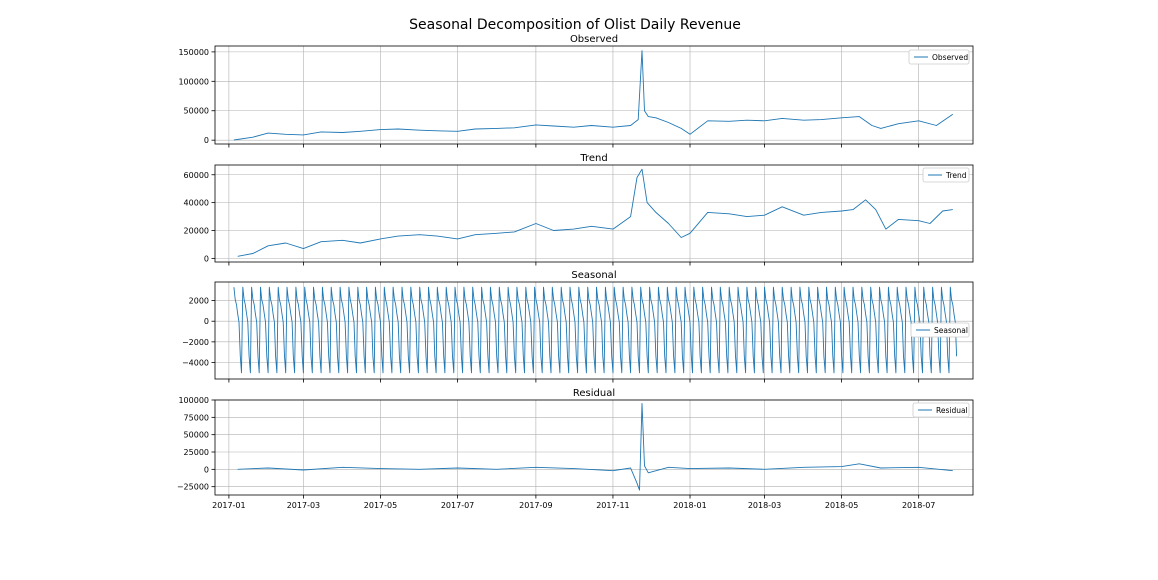 The image size is (1158, 580). Describe the element at coordinates (380, 505) in the screenshot. I see `x-tick-label: 2017-05` at that location.